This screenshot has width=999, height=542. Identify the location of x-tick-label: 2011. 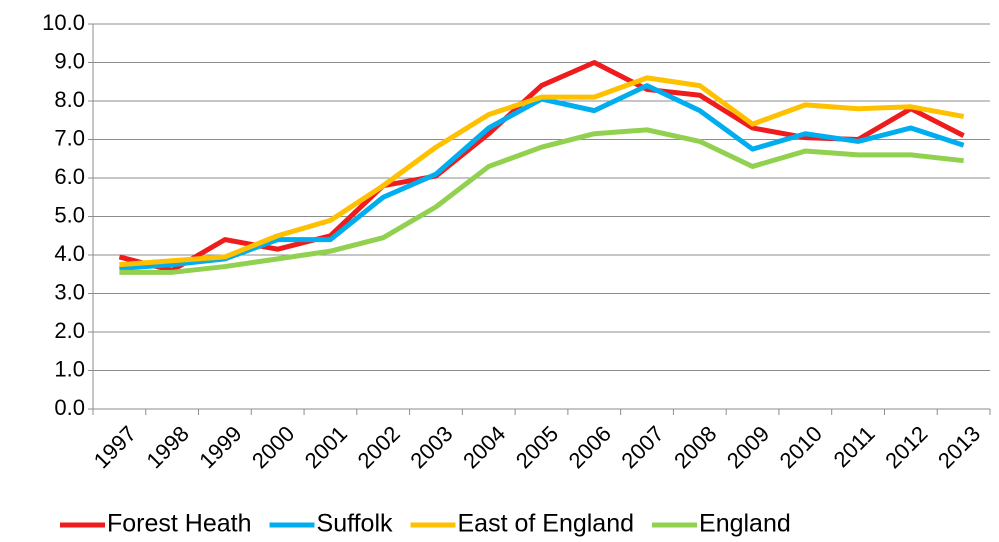
(854, 446).